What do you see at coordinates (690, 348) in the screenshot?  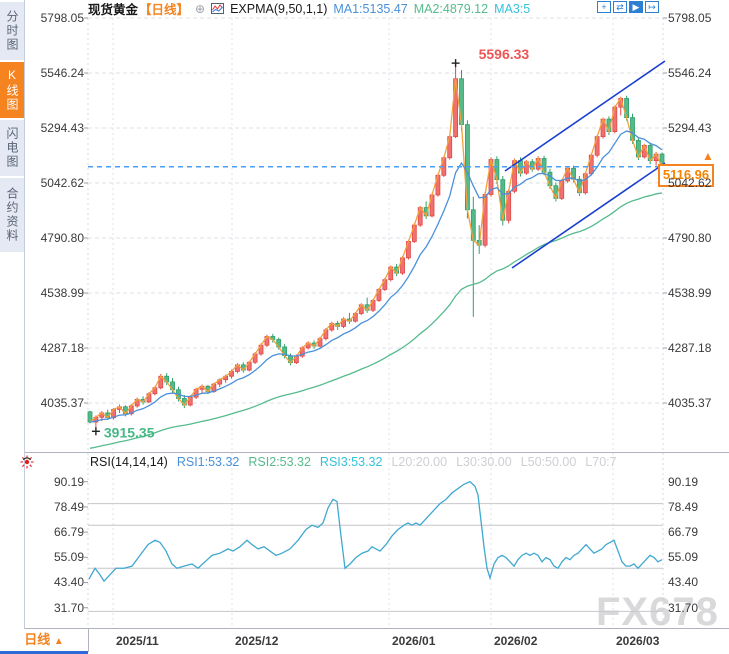 I see `price-axis-label-right: 4287.18` at bounding box center [690, 348].